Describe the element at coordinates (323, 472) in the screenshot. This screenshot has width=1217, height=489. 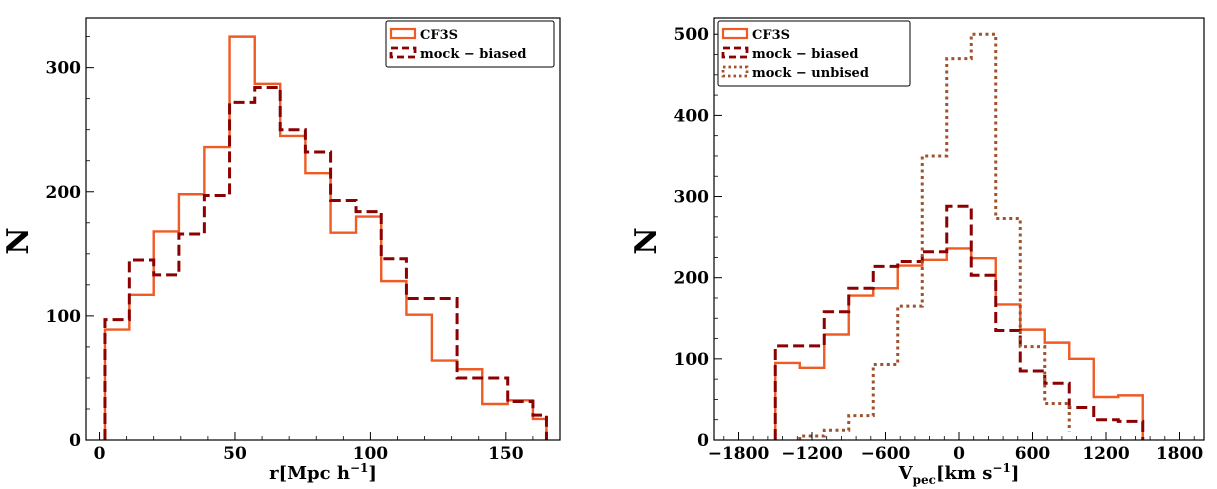
I see `x-axis-label: r[Mpc h−1]` at that location.